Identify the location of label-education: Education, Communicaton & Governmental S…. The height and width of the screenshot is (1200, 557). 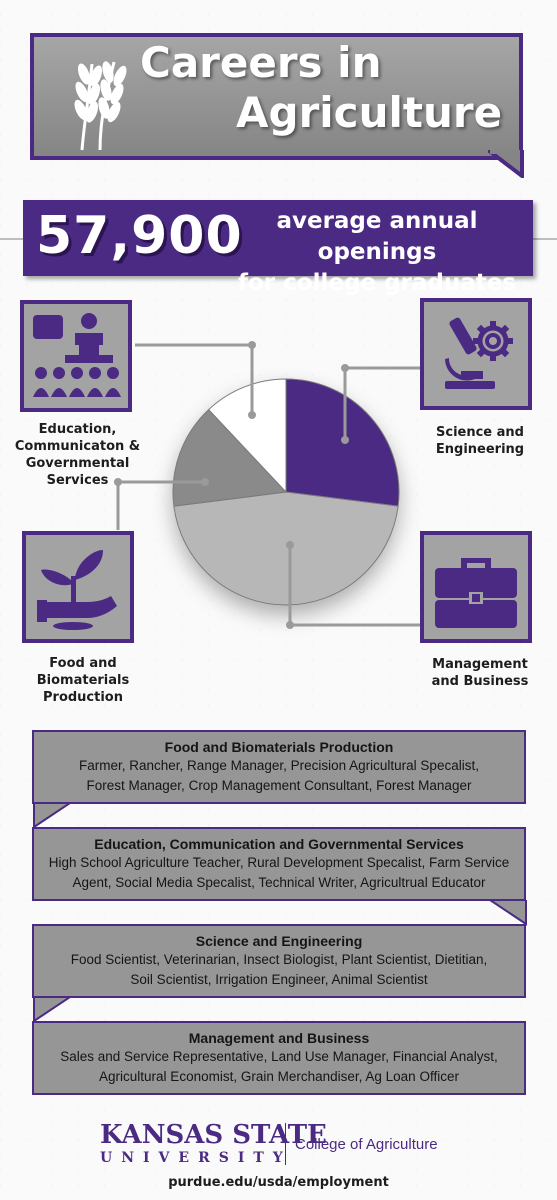
(77, 455).